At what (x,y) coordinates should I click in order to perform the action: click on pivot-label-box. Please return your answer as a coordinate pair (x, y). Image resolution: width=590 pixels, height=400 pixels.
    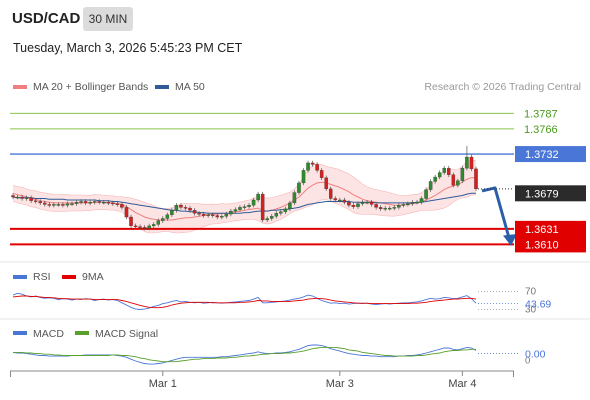
    Looking at the image, I should click on (550, 154).